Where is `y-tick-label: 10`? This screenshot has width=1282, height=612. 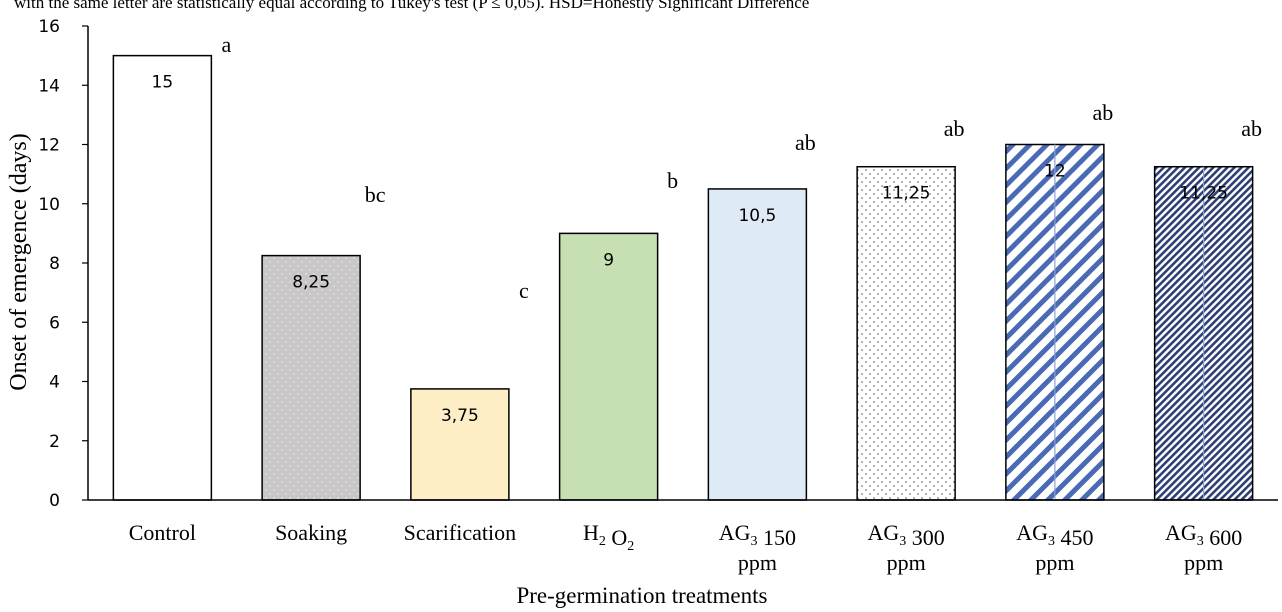 y-tick-label: 10 is located at coordinates (49, 205).